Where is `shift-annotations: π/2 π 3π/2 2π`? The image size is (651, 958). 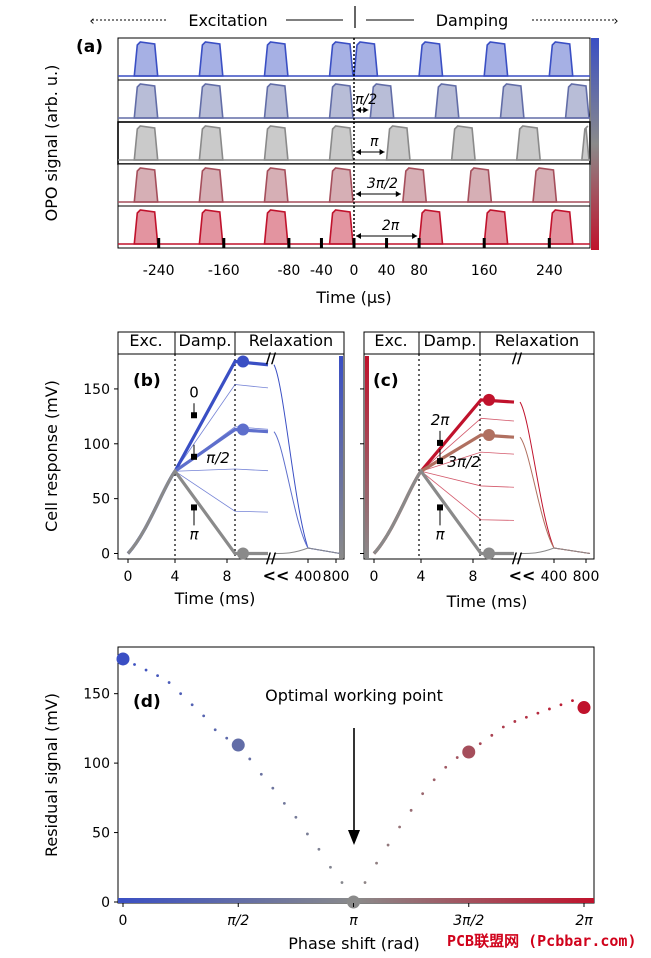 shift-annotations: π/2 π 3π/2 2π is located at coordinates (386, 165).